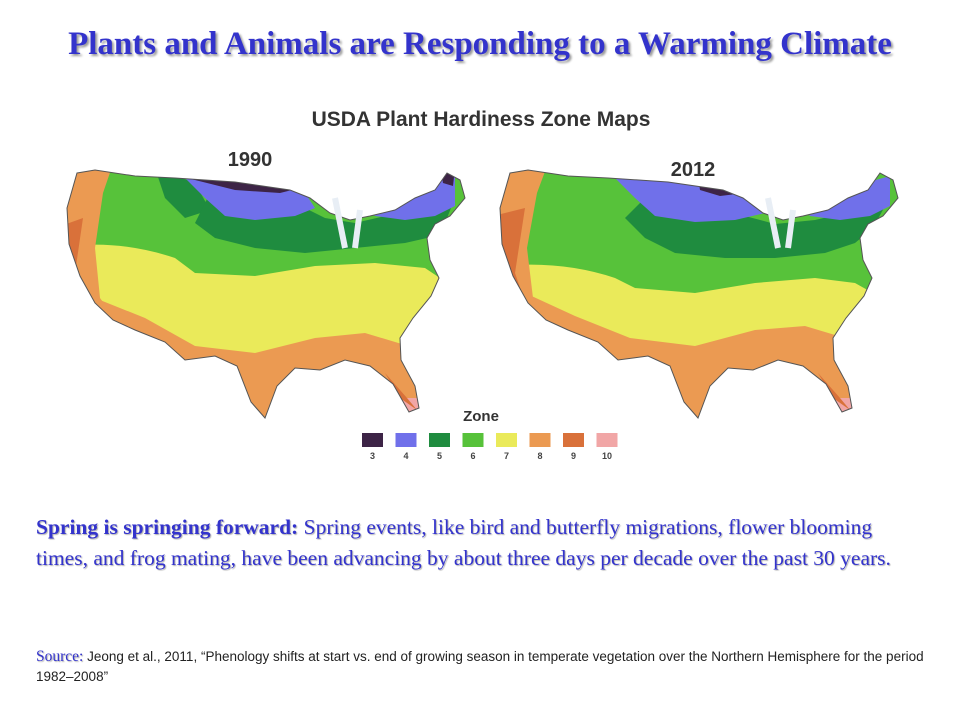 This screenshot has width=960, height=720. I want to click on body-lead: Spring is springing forward:, so click(167, 527).